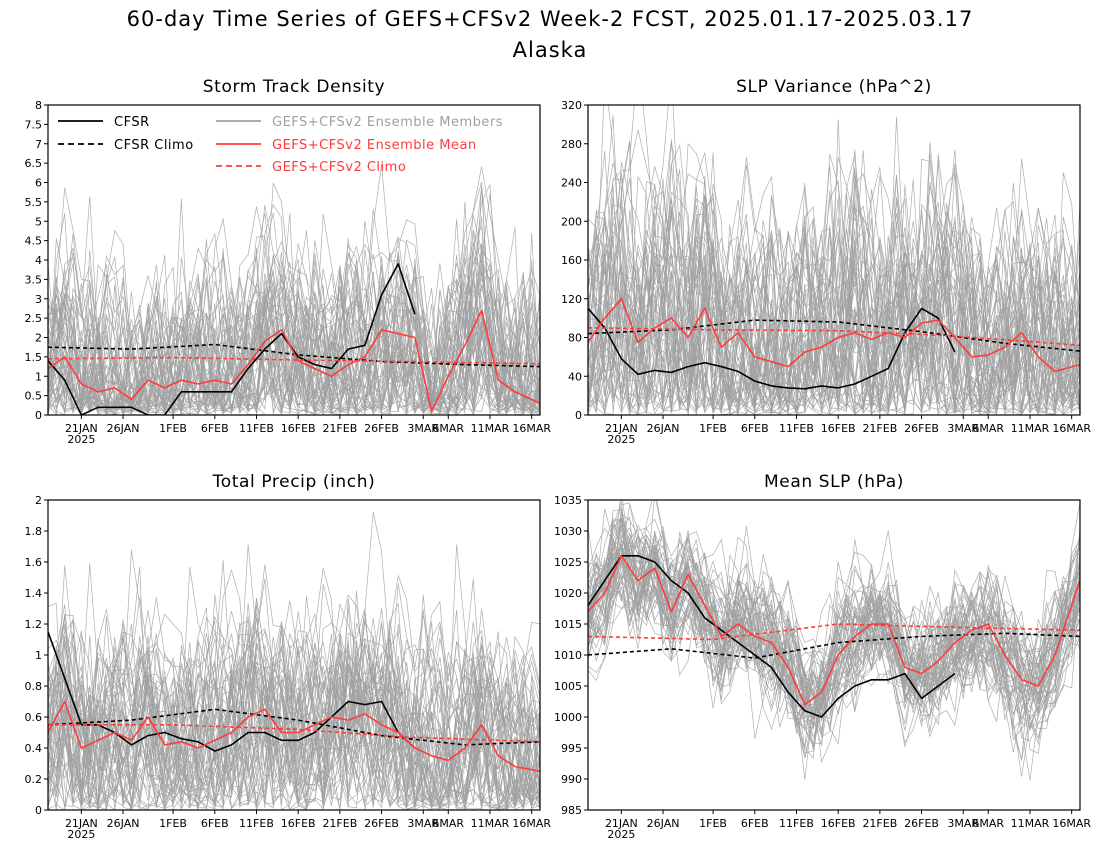 The height and width of the screenshot is (850, 1100). What do you see at coordinates (339, 428) in the screenshot?
I see `x-tick-label: 21FEB` at bounding box center [339, 428].